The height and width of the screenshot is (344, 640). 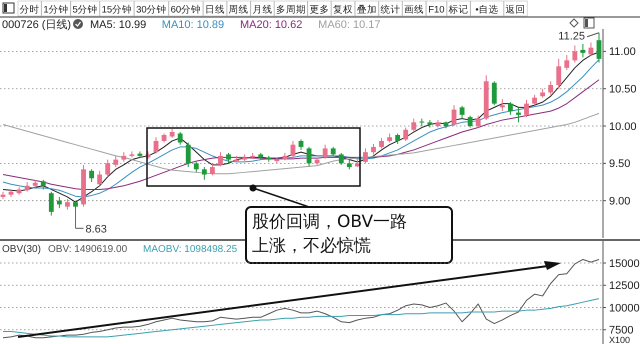 What do you see at coordinates (414, 10) in the screenshot?
I see `text: 画线` at bounding box center [414, 10].